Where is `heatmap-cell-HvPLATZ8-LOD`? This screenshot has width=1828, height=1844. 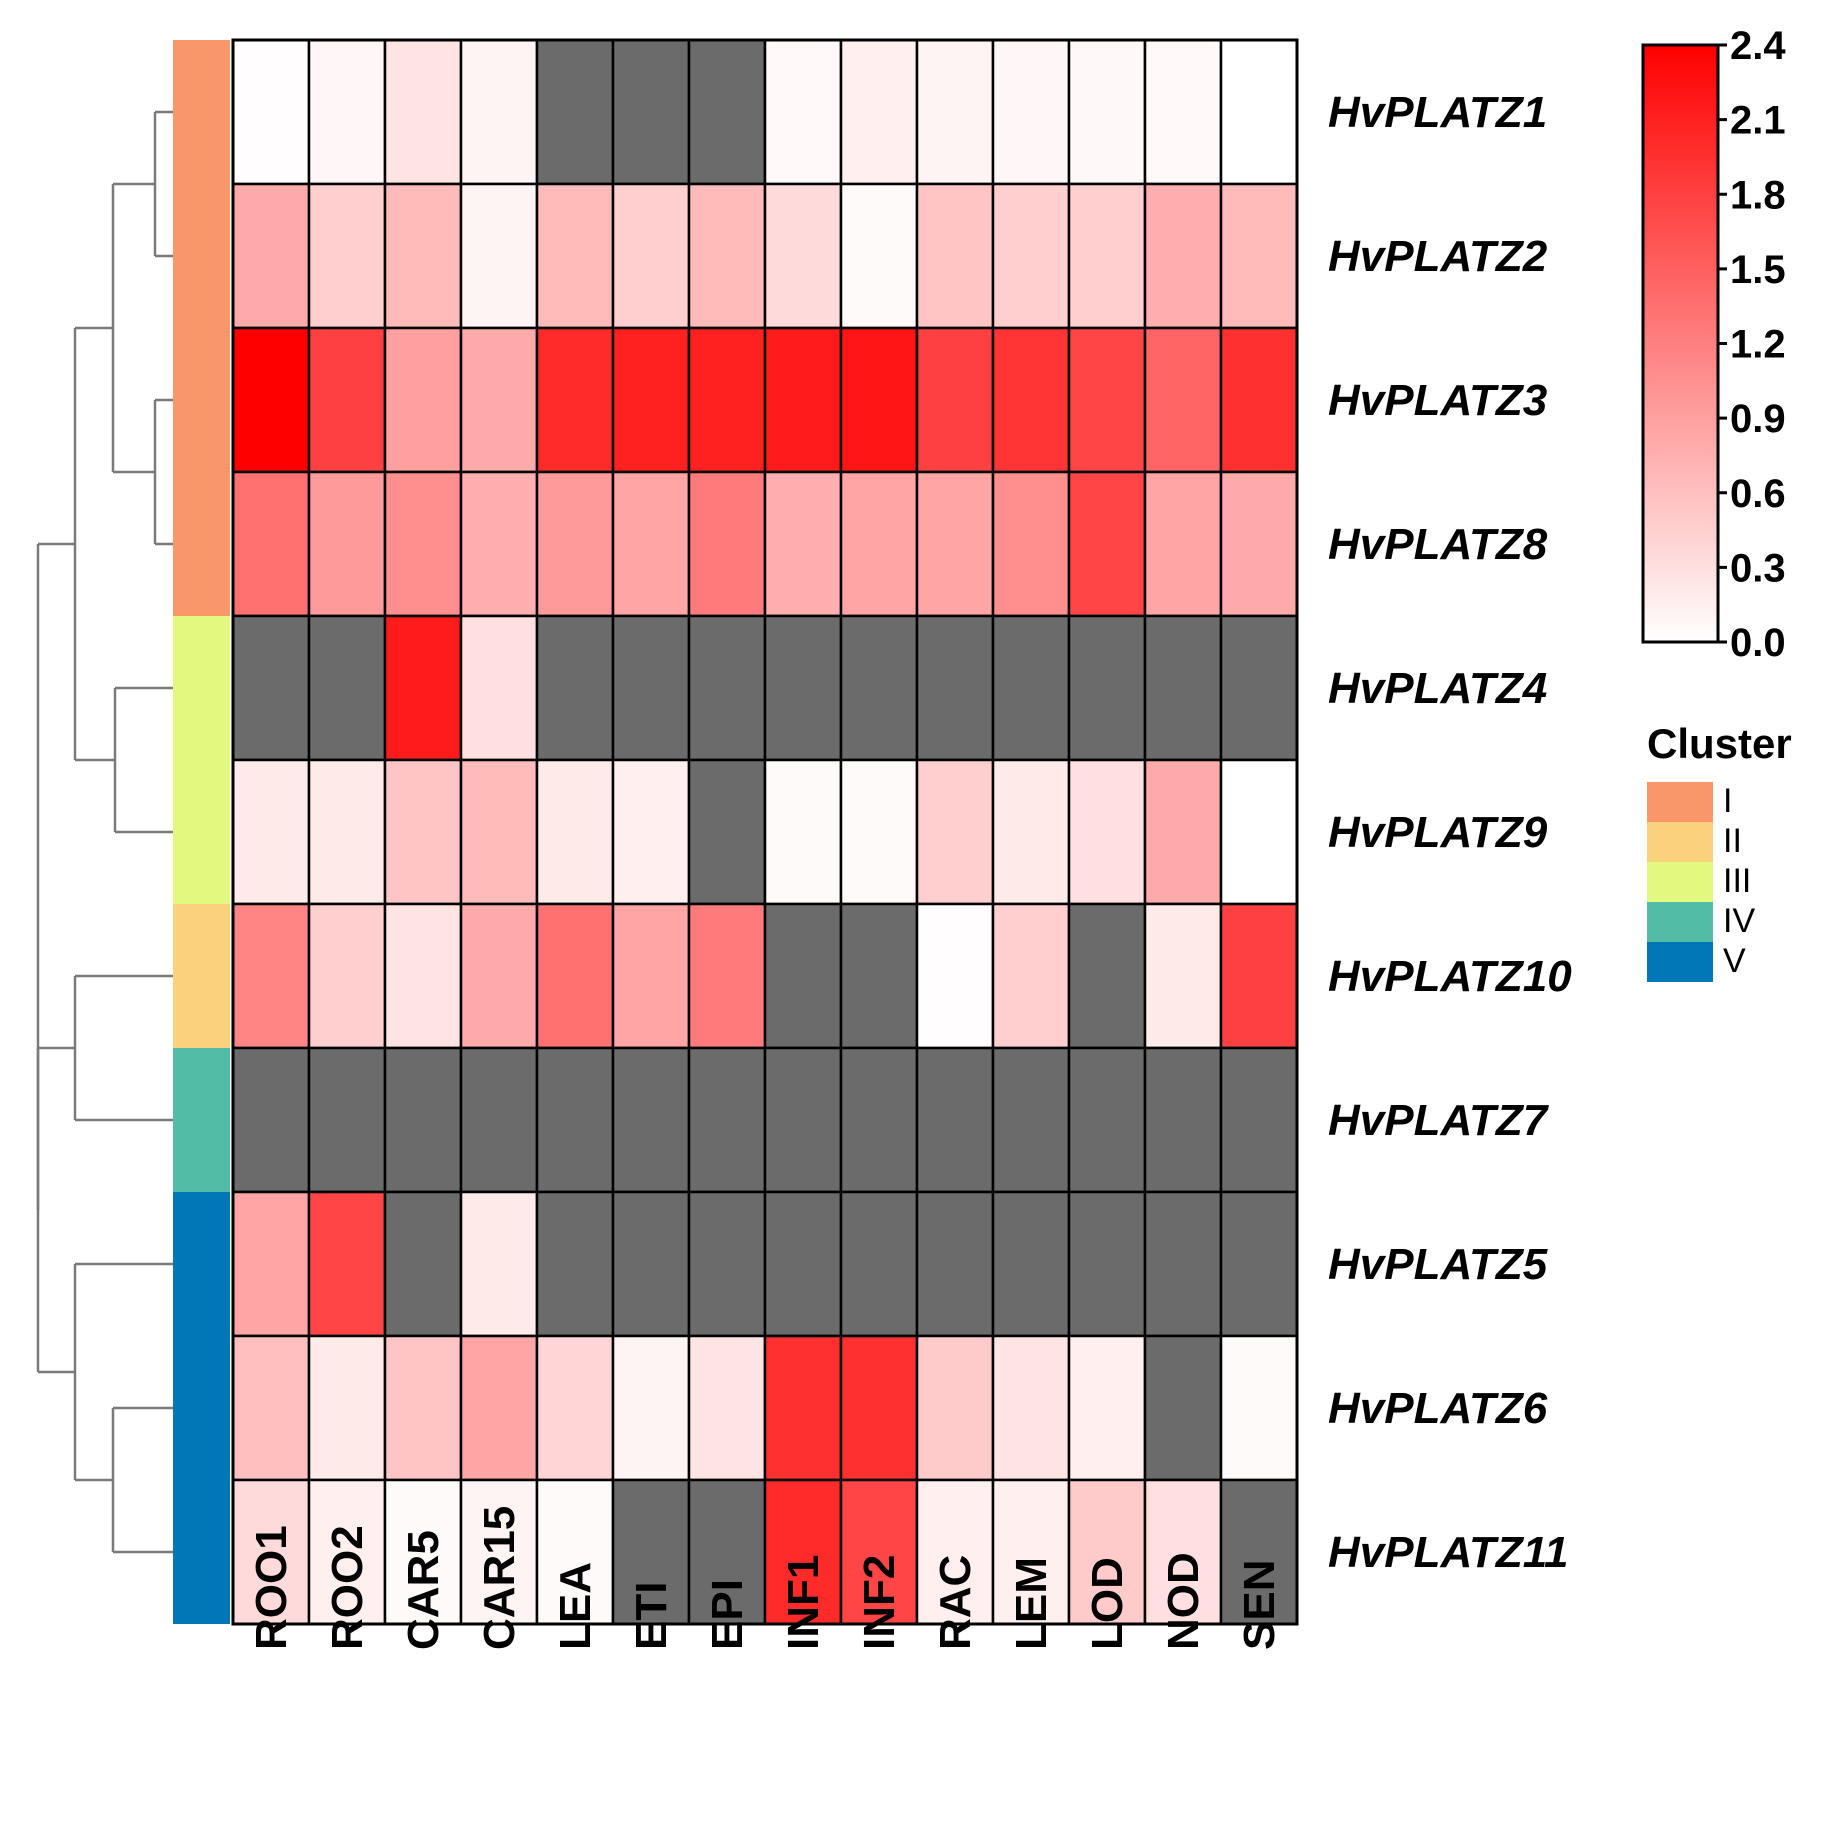 heatmap-cell-HvPLATZ8-LOD is located at coordinates (1107, 544).